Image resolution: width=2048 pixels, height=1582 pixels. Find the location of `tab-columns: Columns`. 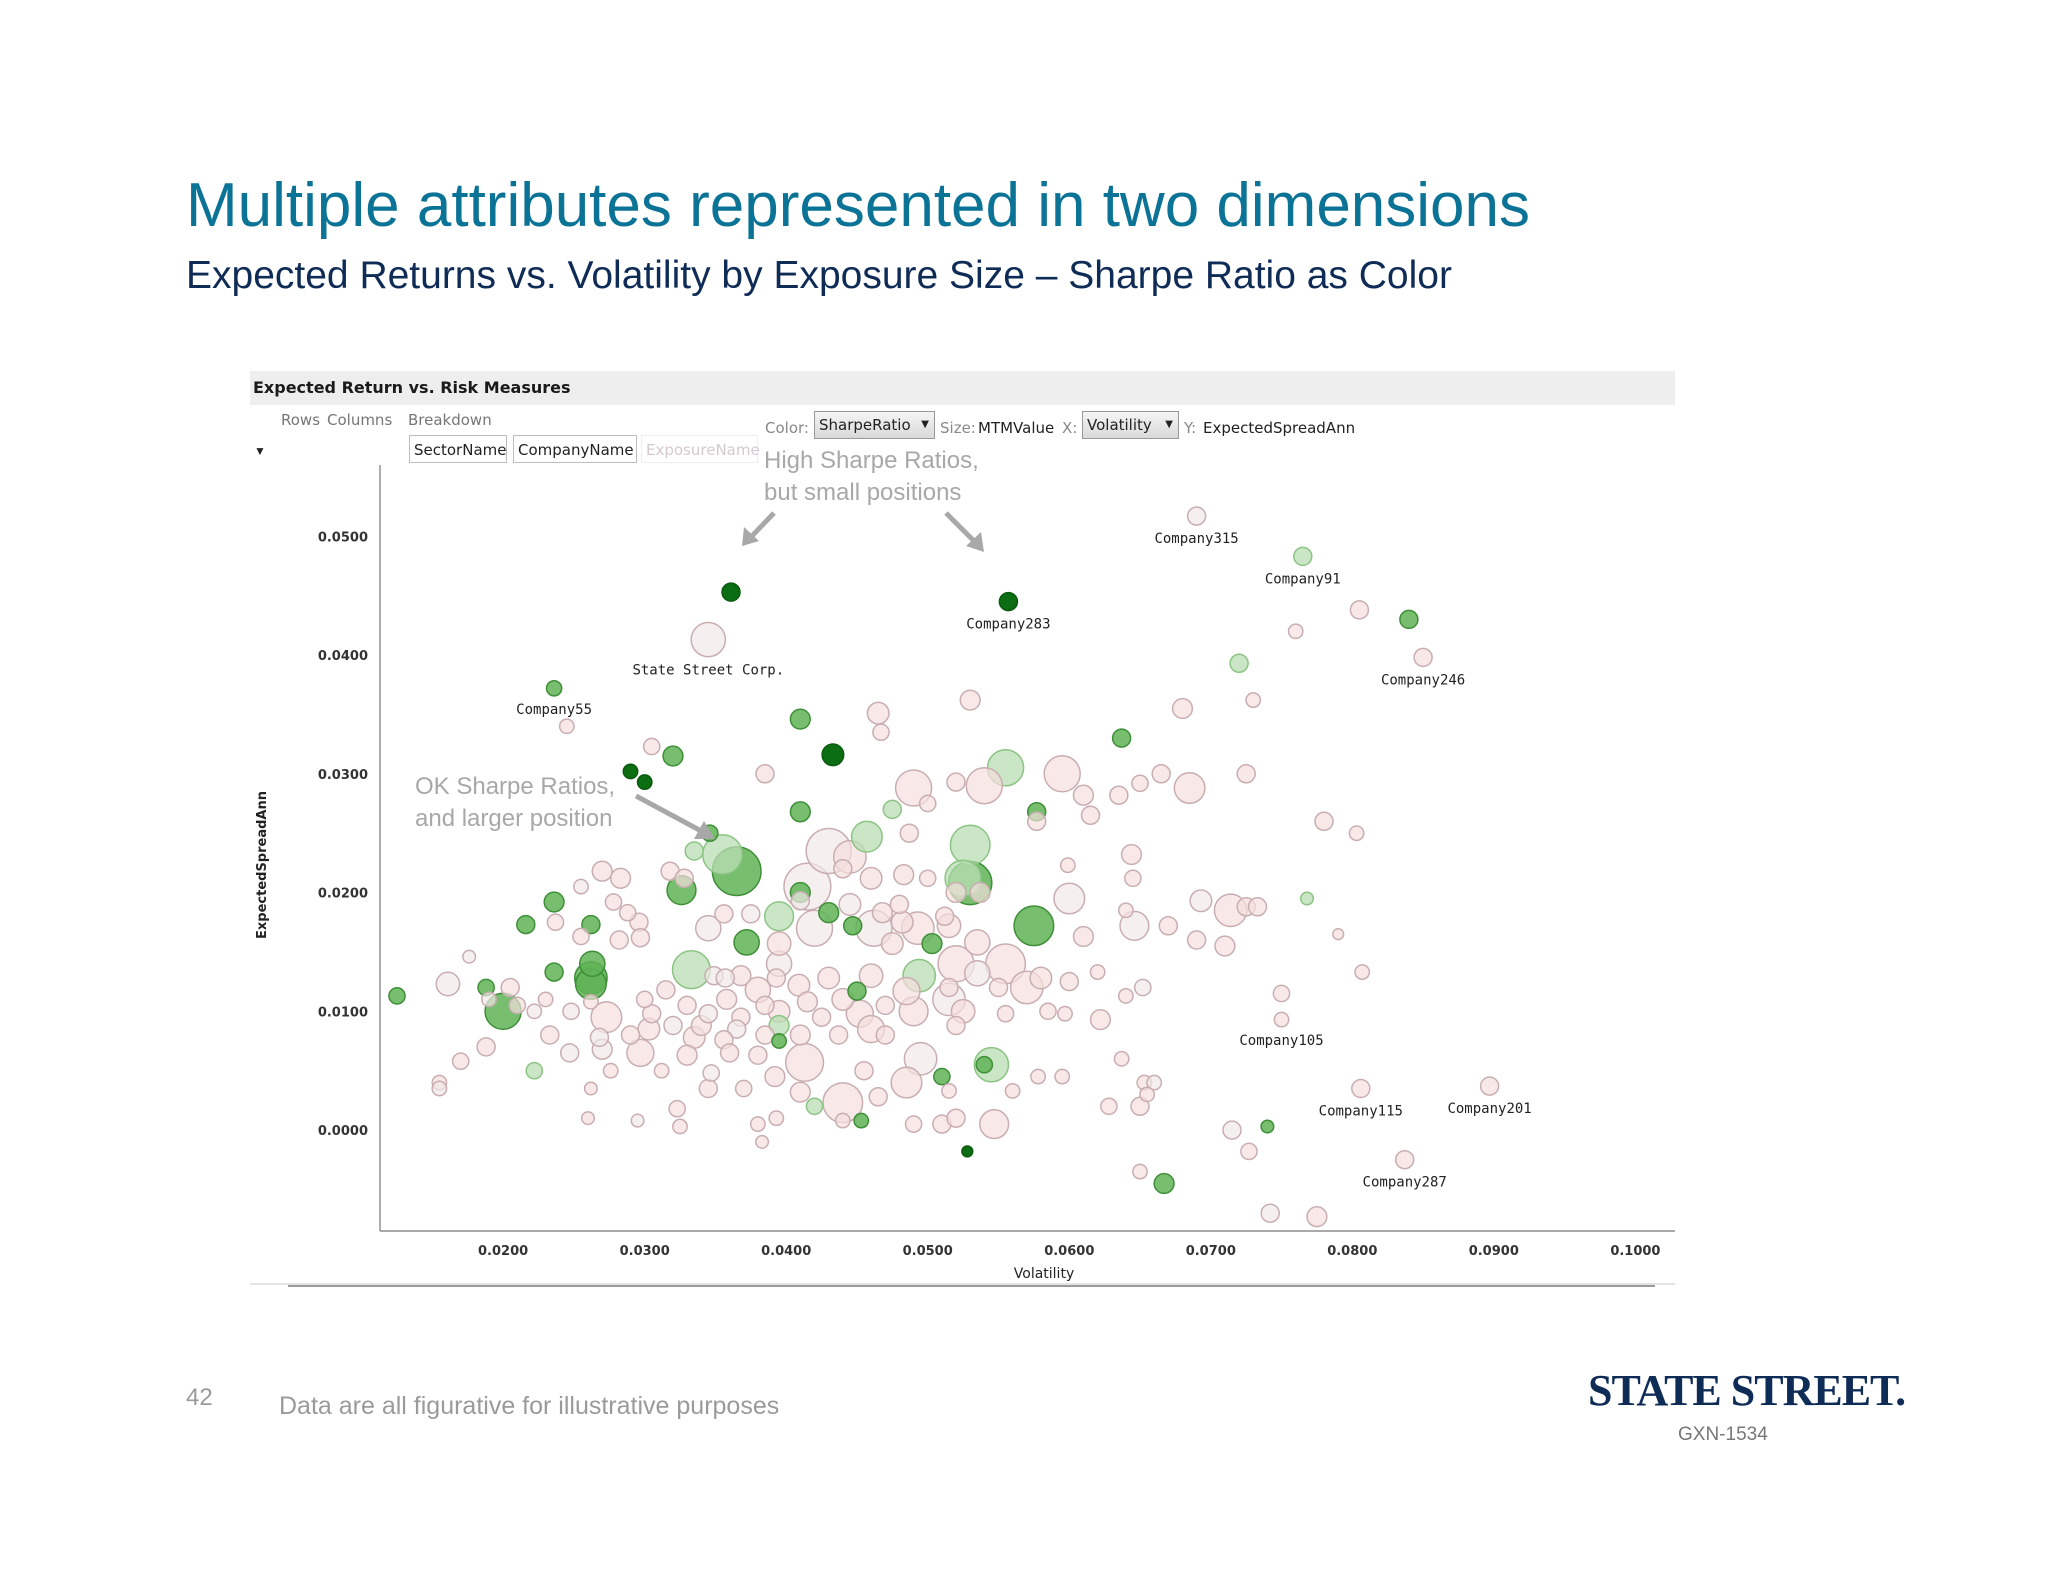

tab-columns: Columns is located at coordinates (360, 420).